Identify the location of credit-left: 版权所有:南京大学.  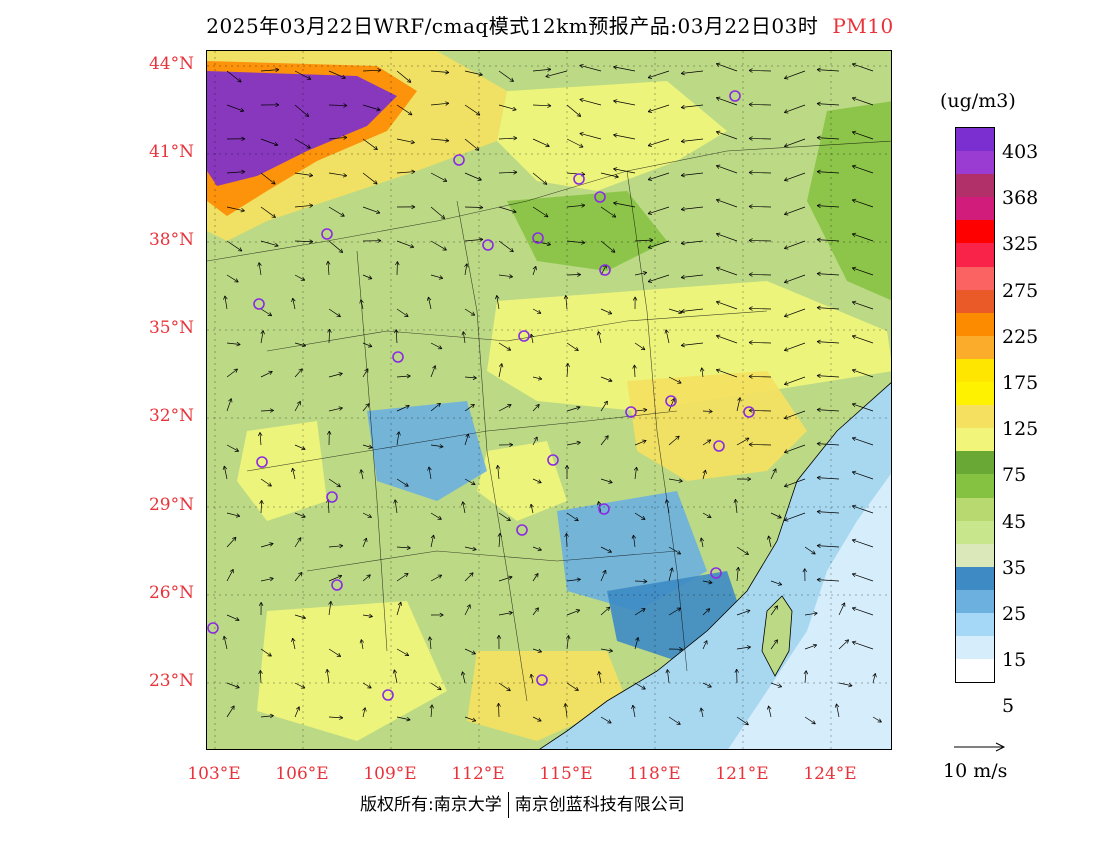
(431, 805).